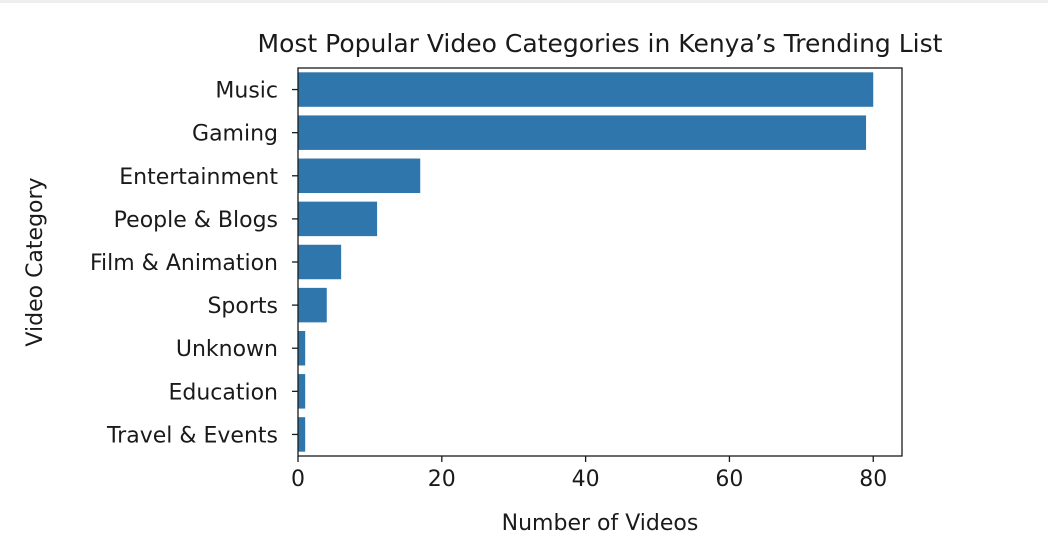 The image size is (1048, 554). Describe the element at coordinates (192, 435) in the screenshot. I see `y-tick-label-travel-and-events: Travel & Events` at that location.